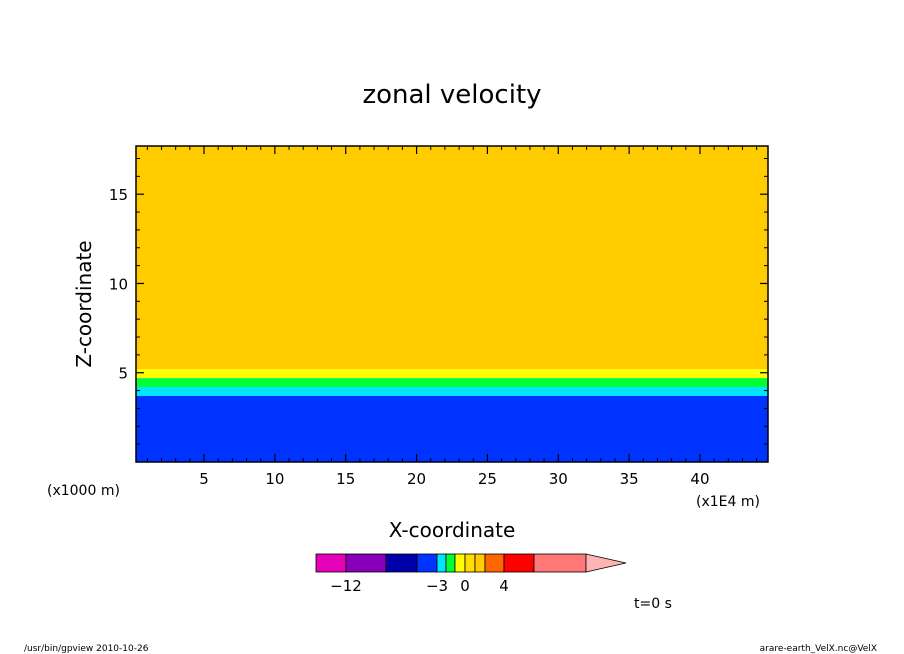  I want to click on colorbar-tick-label: −12, so click(346, 586).